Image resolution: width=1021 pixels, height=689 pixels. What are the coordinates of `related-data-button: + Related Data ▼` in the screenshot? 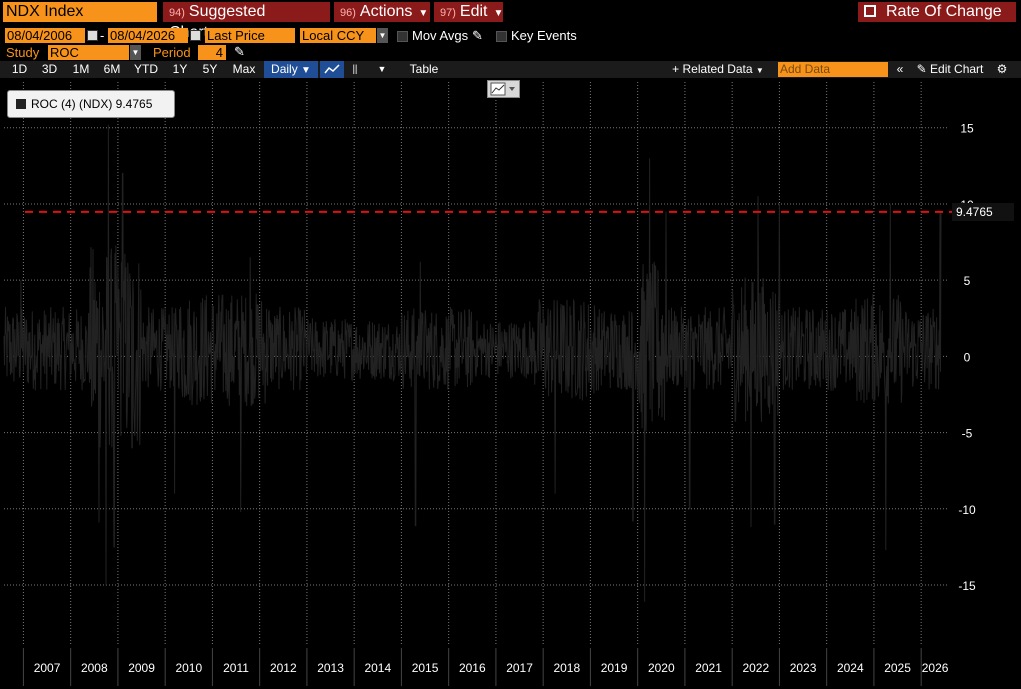 It's located at (718, 69).